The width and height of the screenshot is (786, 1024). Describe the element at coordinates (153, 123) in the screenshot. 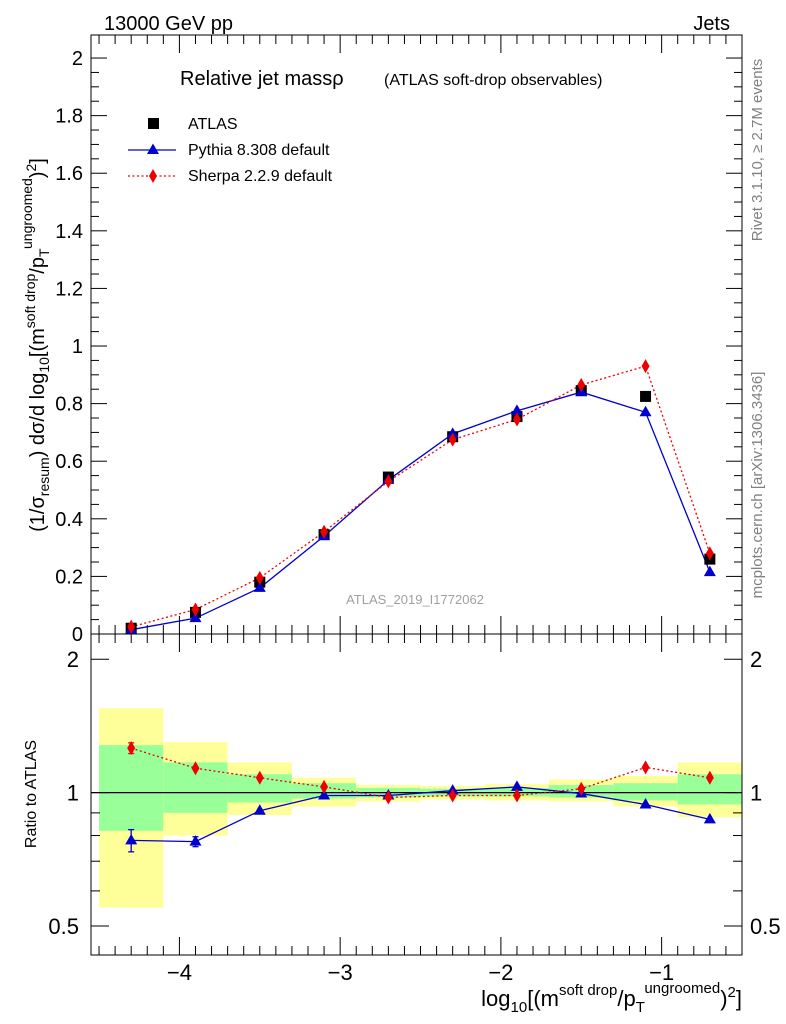

I see `legend-atlas-marker` at that location.